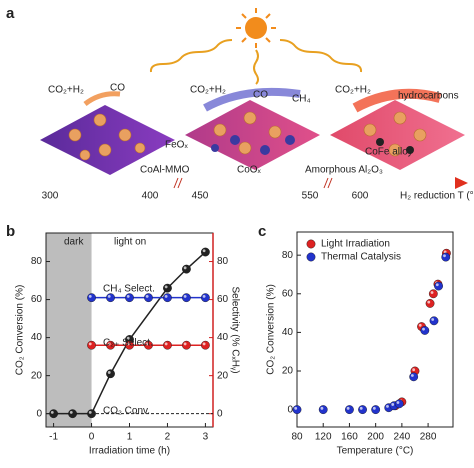 The image size is (474, 468). I want to click on annotation: light on, so click(130, 242).